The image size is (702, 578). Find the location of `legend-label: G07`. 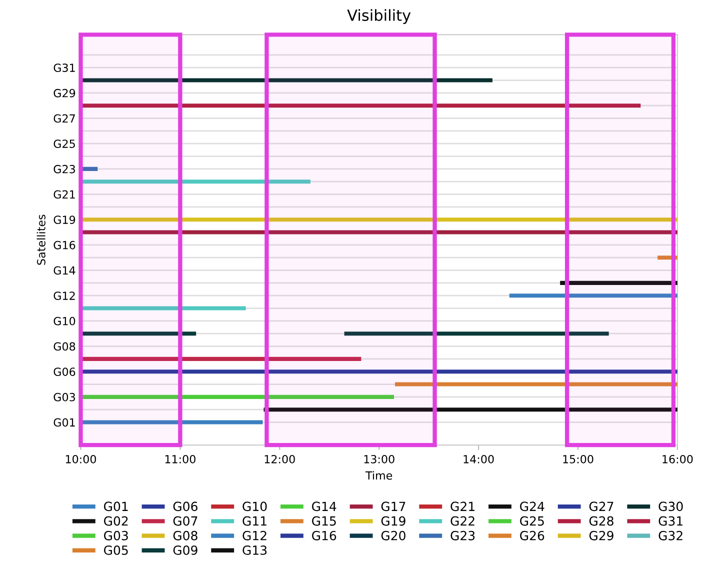

legend-label: G07 is located at coordinates (185, 521).